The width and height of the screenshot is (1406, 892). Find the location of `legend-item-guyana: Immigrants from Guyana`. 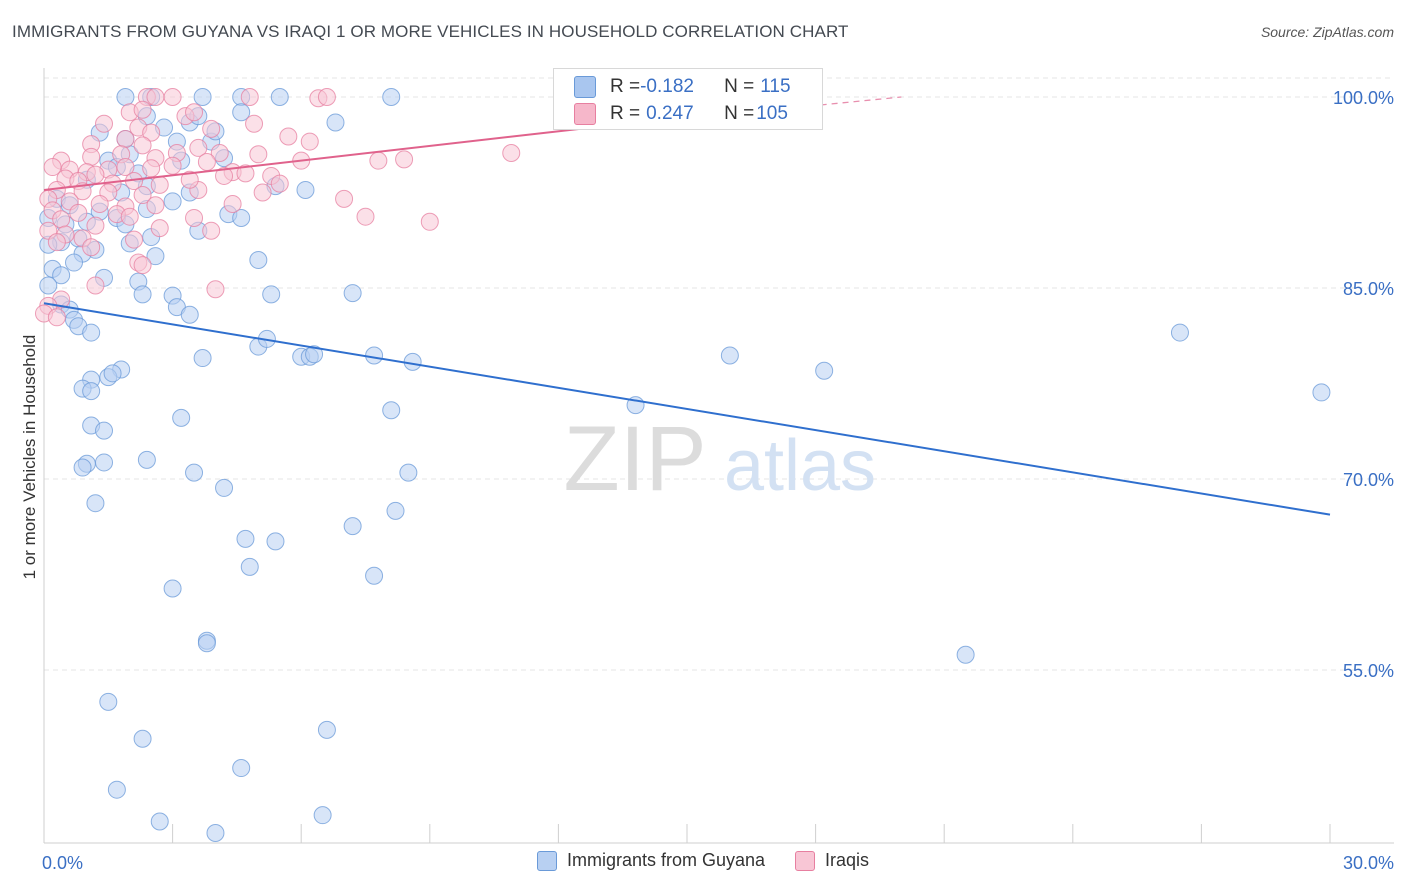

legend-item-guyana: Immigrants from Guyana is located at coordinates (651, 860).